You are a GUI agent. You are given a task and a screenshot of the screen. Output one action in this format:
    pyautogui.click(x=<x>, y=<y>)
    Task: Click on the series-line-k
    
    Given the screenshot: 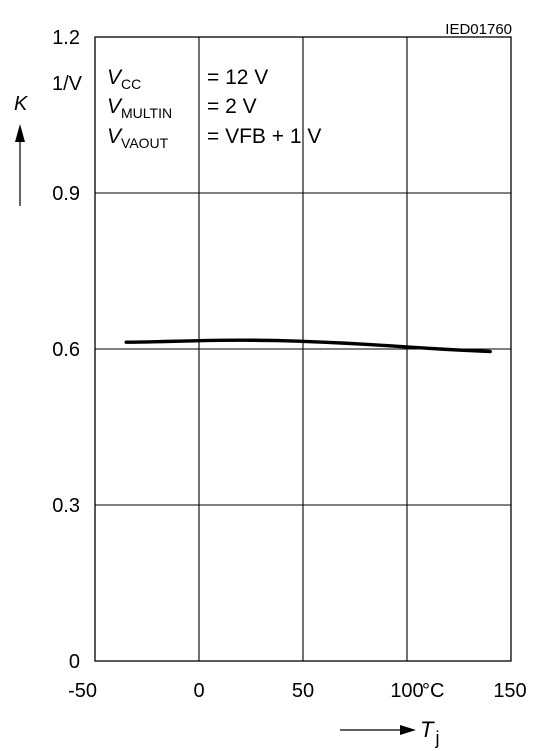 What is the action you would take?
    pyautogui.click(x=308, y=346)
    